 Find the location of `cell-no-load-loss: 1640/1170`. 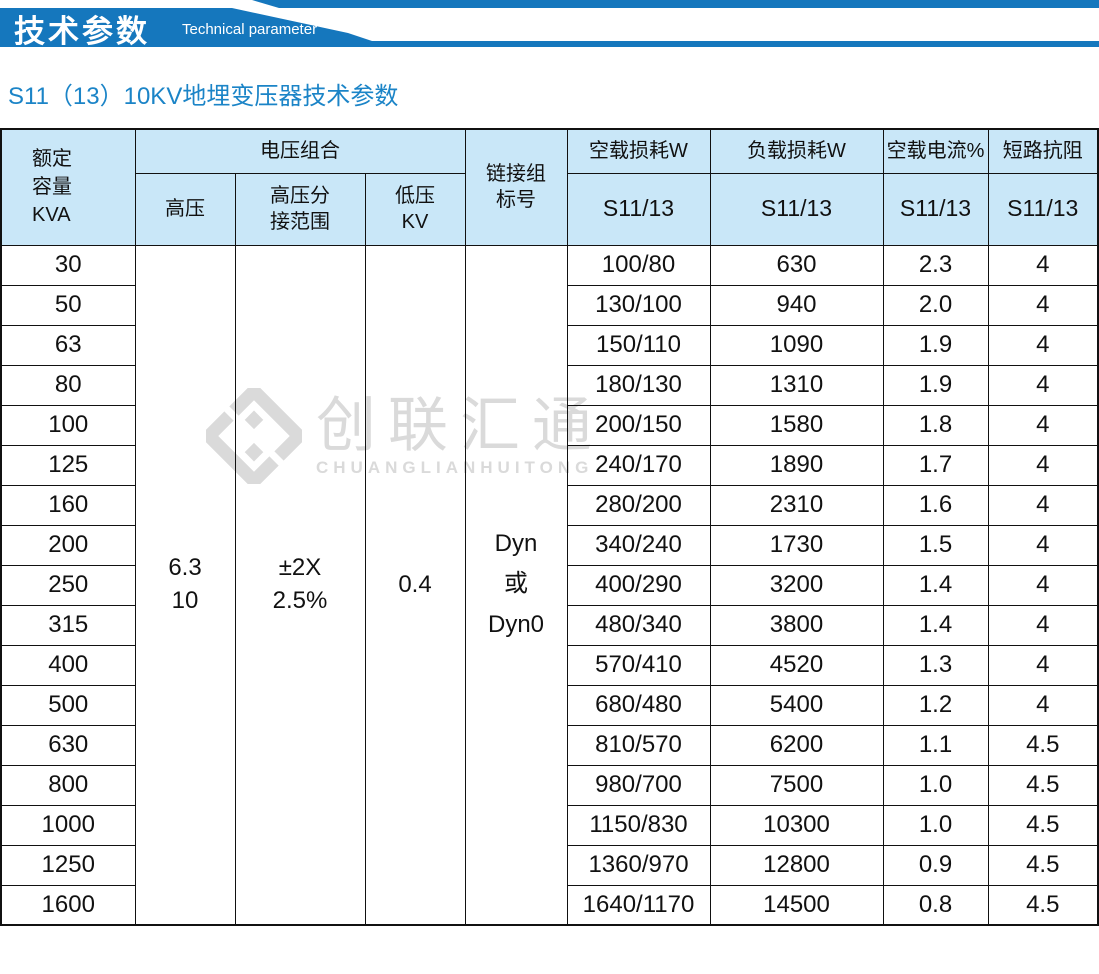

cell-no-load-loss: 1640/1170 is located at coordinates (638, 905).